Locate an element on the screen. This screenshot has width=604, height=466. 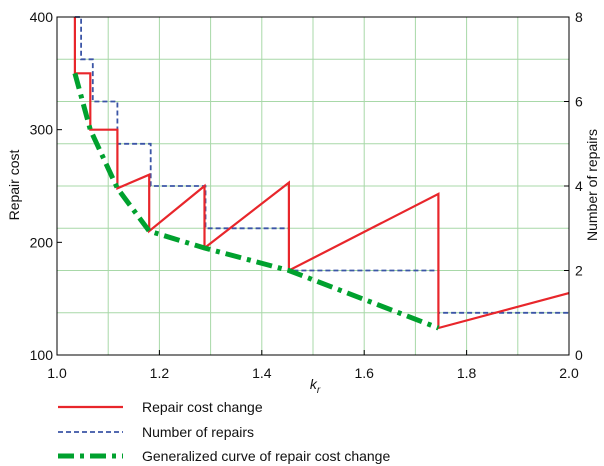
x-tick-label: 2.0 is located at coordinates (569, 373).